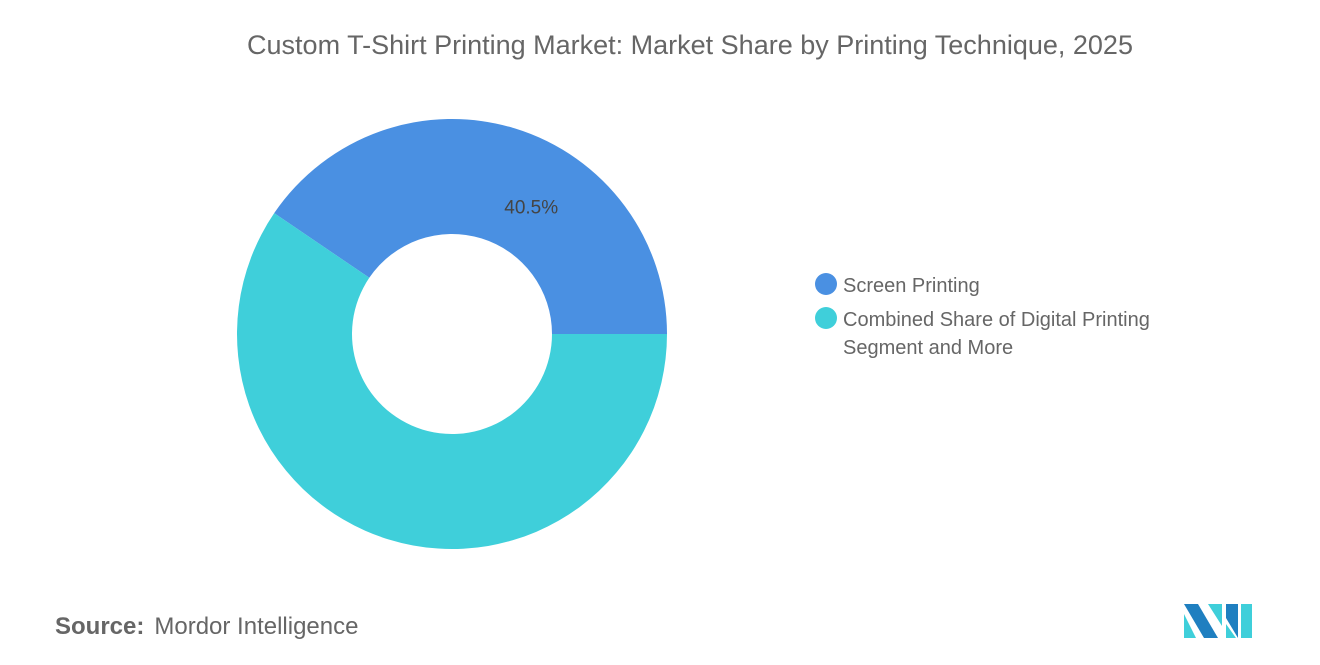 The width and height of the screenshot is (1320, 665). Describe the element at coordinates (100, 626) in the screenshot. I see `source-label: Source:` at that location.